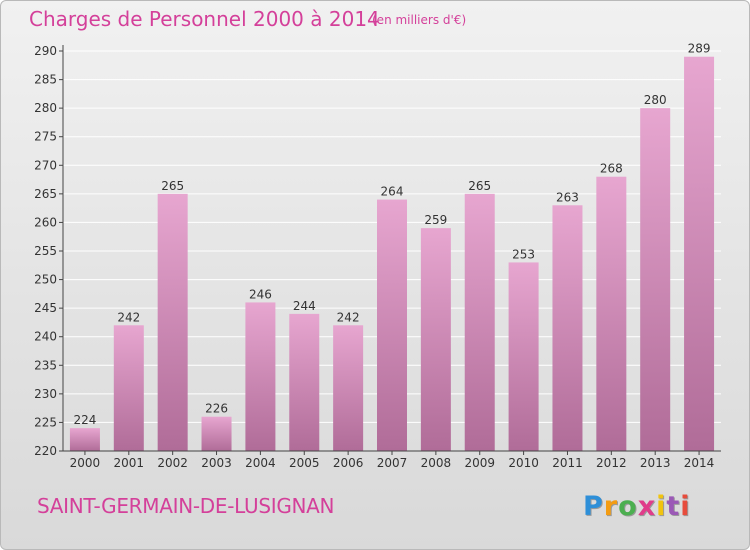 This screenshot has height=550, width=750. Describe the element at coordinates (593, 506) in the screenshot. I see `logo-letter: P` at that location.